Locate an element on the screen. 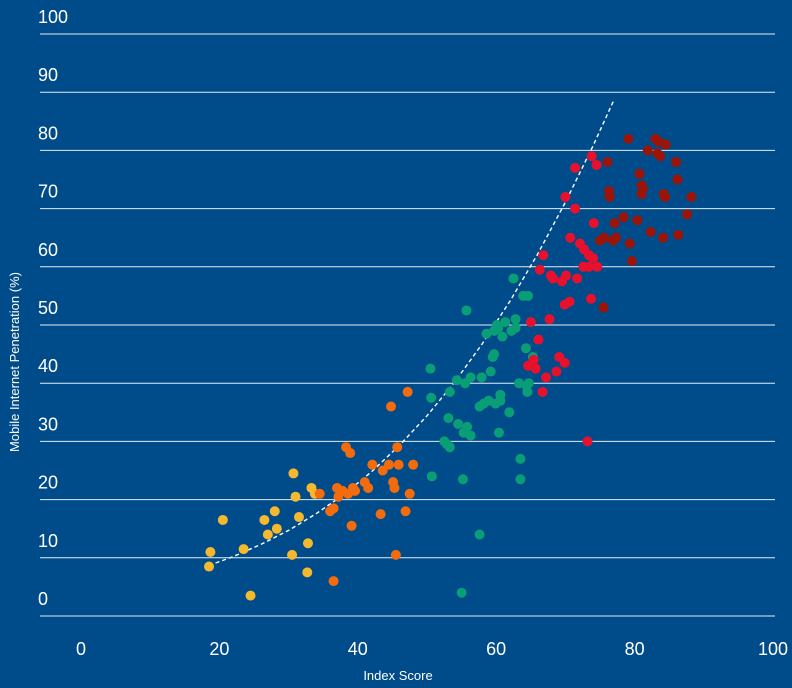 Image resolution: width=792 pixels, height=688 pixels. x-axis-label: Index Score is located at coordinates (397, 675).